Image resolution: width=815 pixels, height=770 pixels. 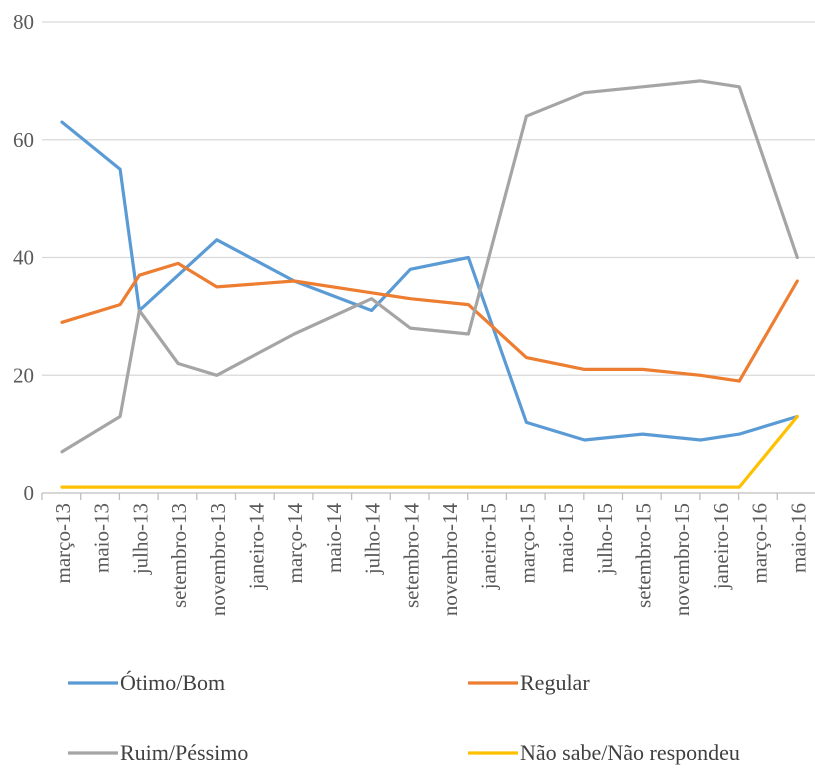 What do you see at coordinates (450, 560) in the screenshot?
I see `x-tick-label: novembro-14` at bounding box center [450, 560].